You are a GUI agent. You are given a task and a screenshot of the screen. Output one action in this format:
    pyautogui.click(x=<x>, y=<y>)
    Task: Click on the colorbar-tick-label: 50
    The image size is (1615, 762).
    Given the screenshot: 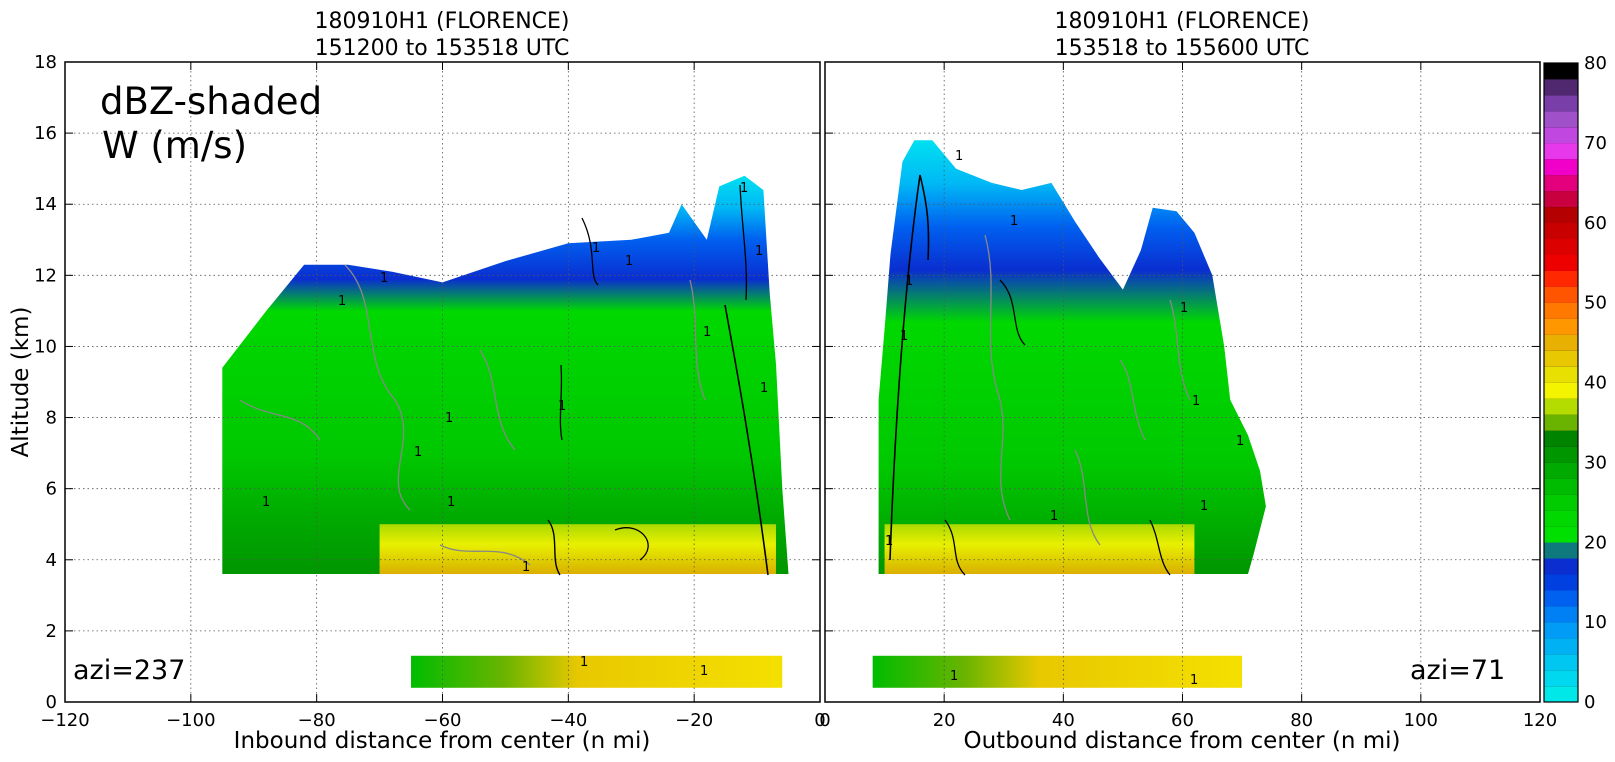 What is the action you would take?
    pyautogui.click(x=1595, y=303)
    